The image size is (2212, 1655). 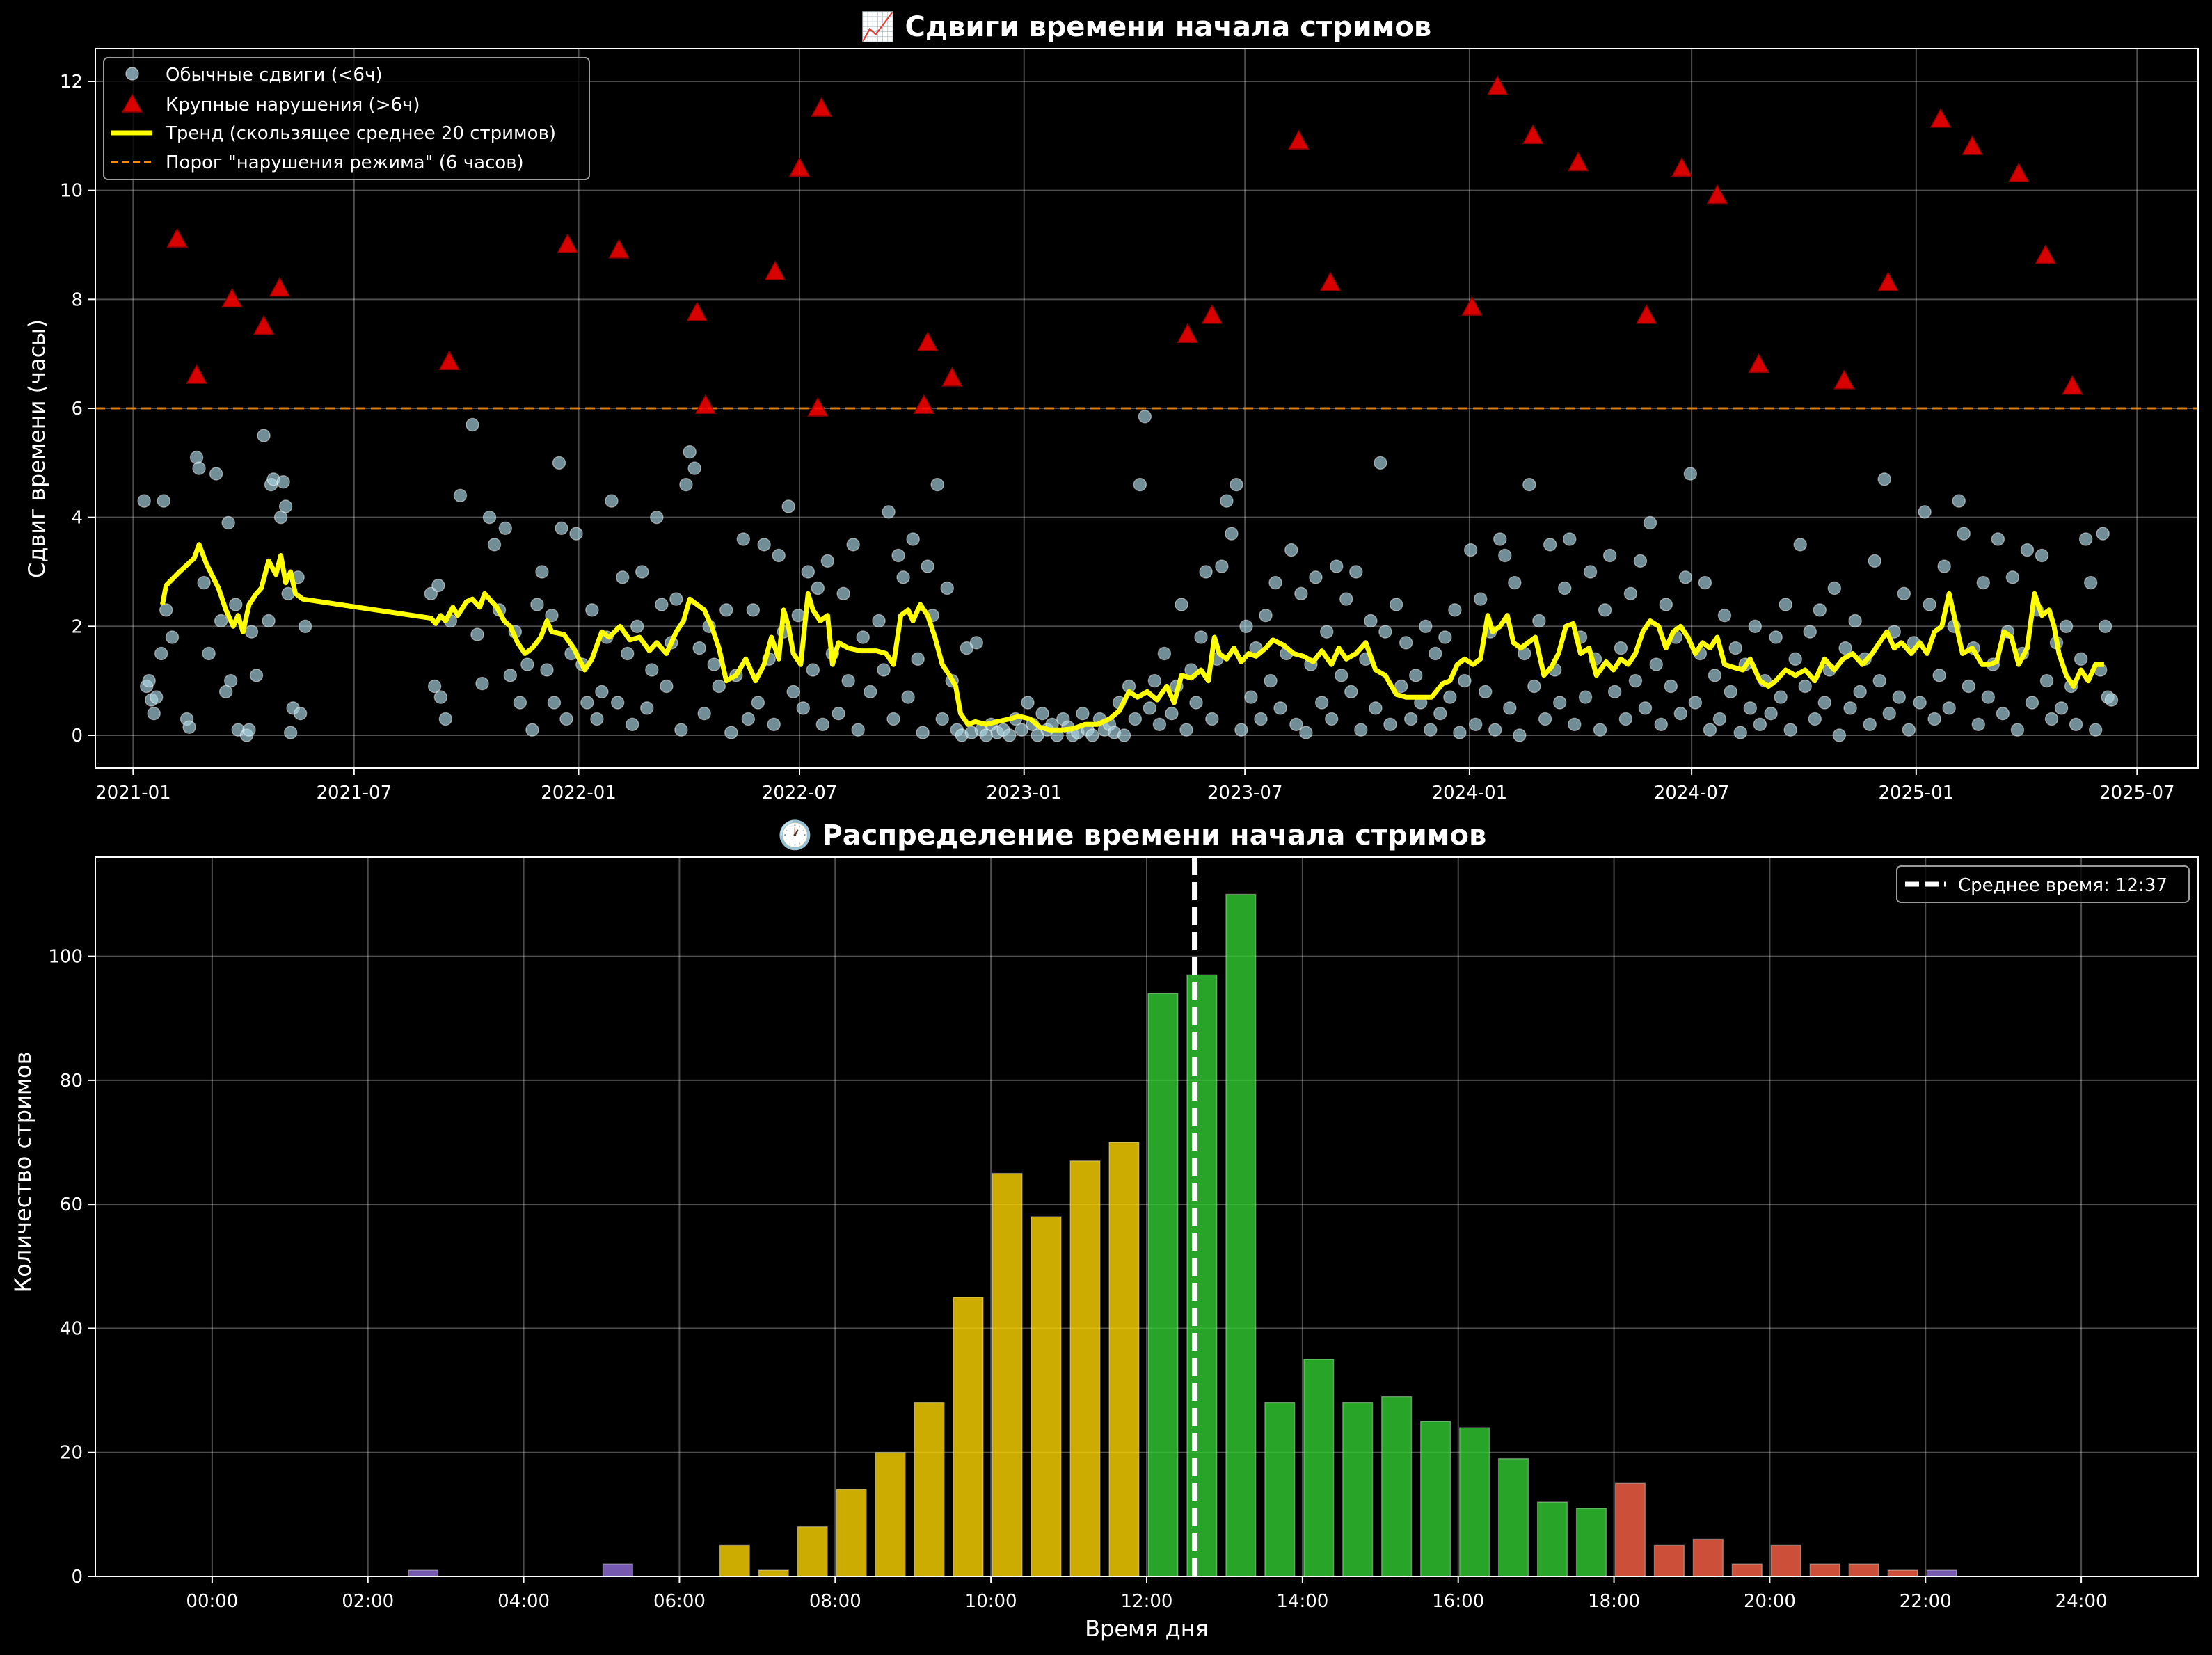 What do you see at coordinates (1470, 793) in the screenshot?
I see `x-tick-label: 2024-01` at bounding box center [1470, 793].